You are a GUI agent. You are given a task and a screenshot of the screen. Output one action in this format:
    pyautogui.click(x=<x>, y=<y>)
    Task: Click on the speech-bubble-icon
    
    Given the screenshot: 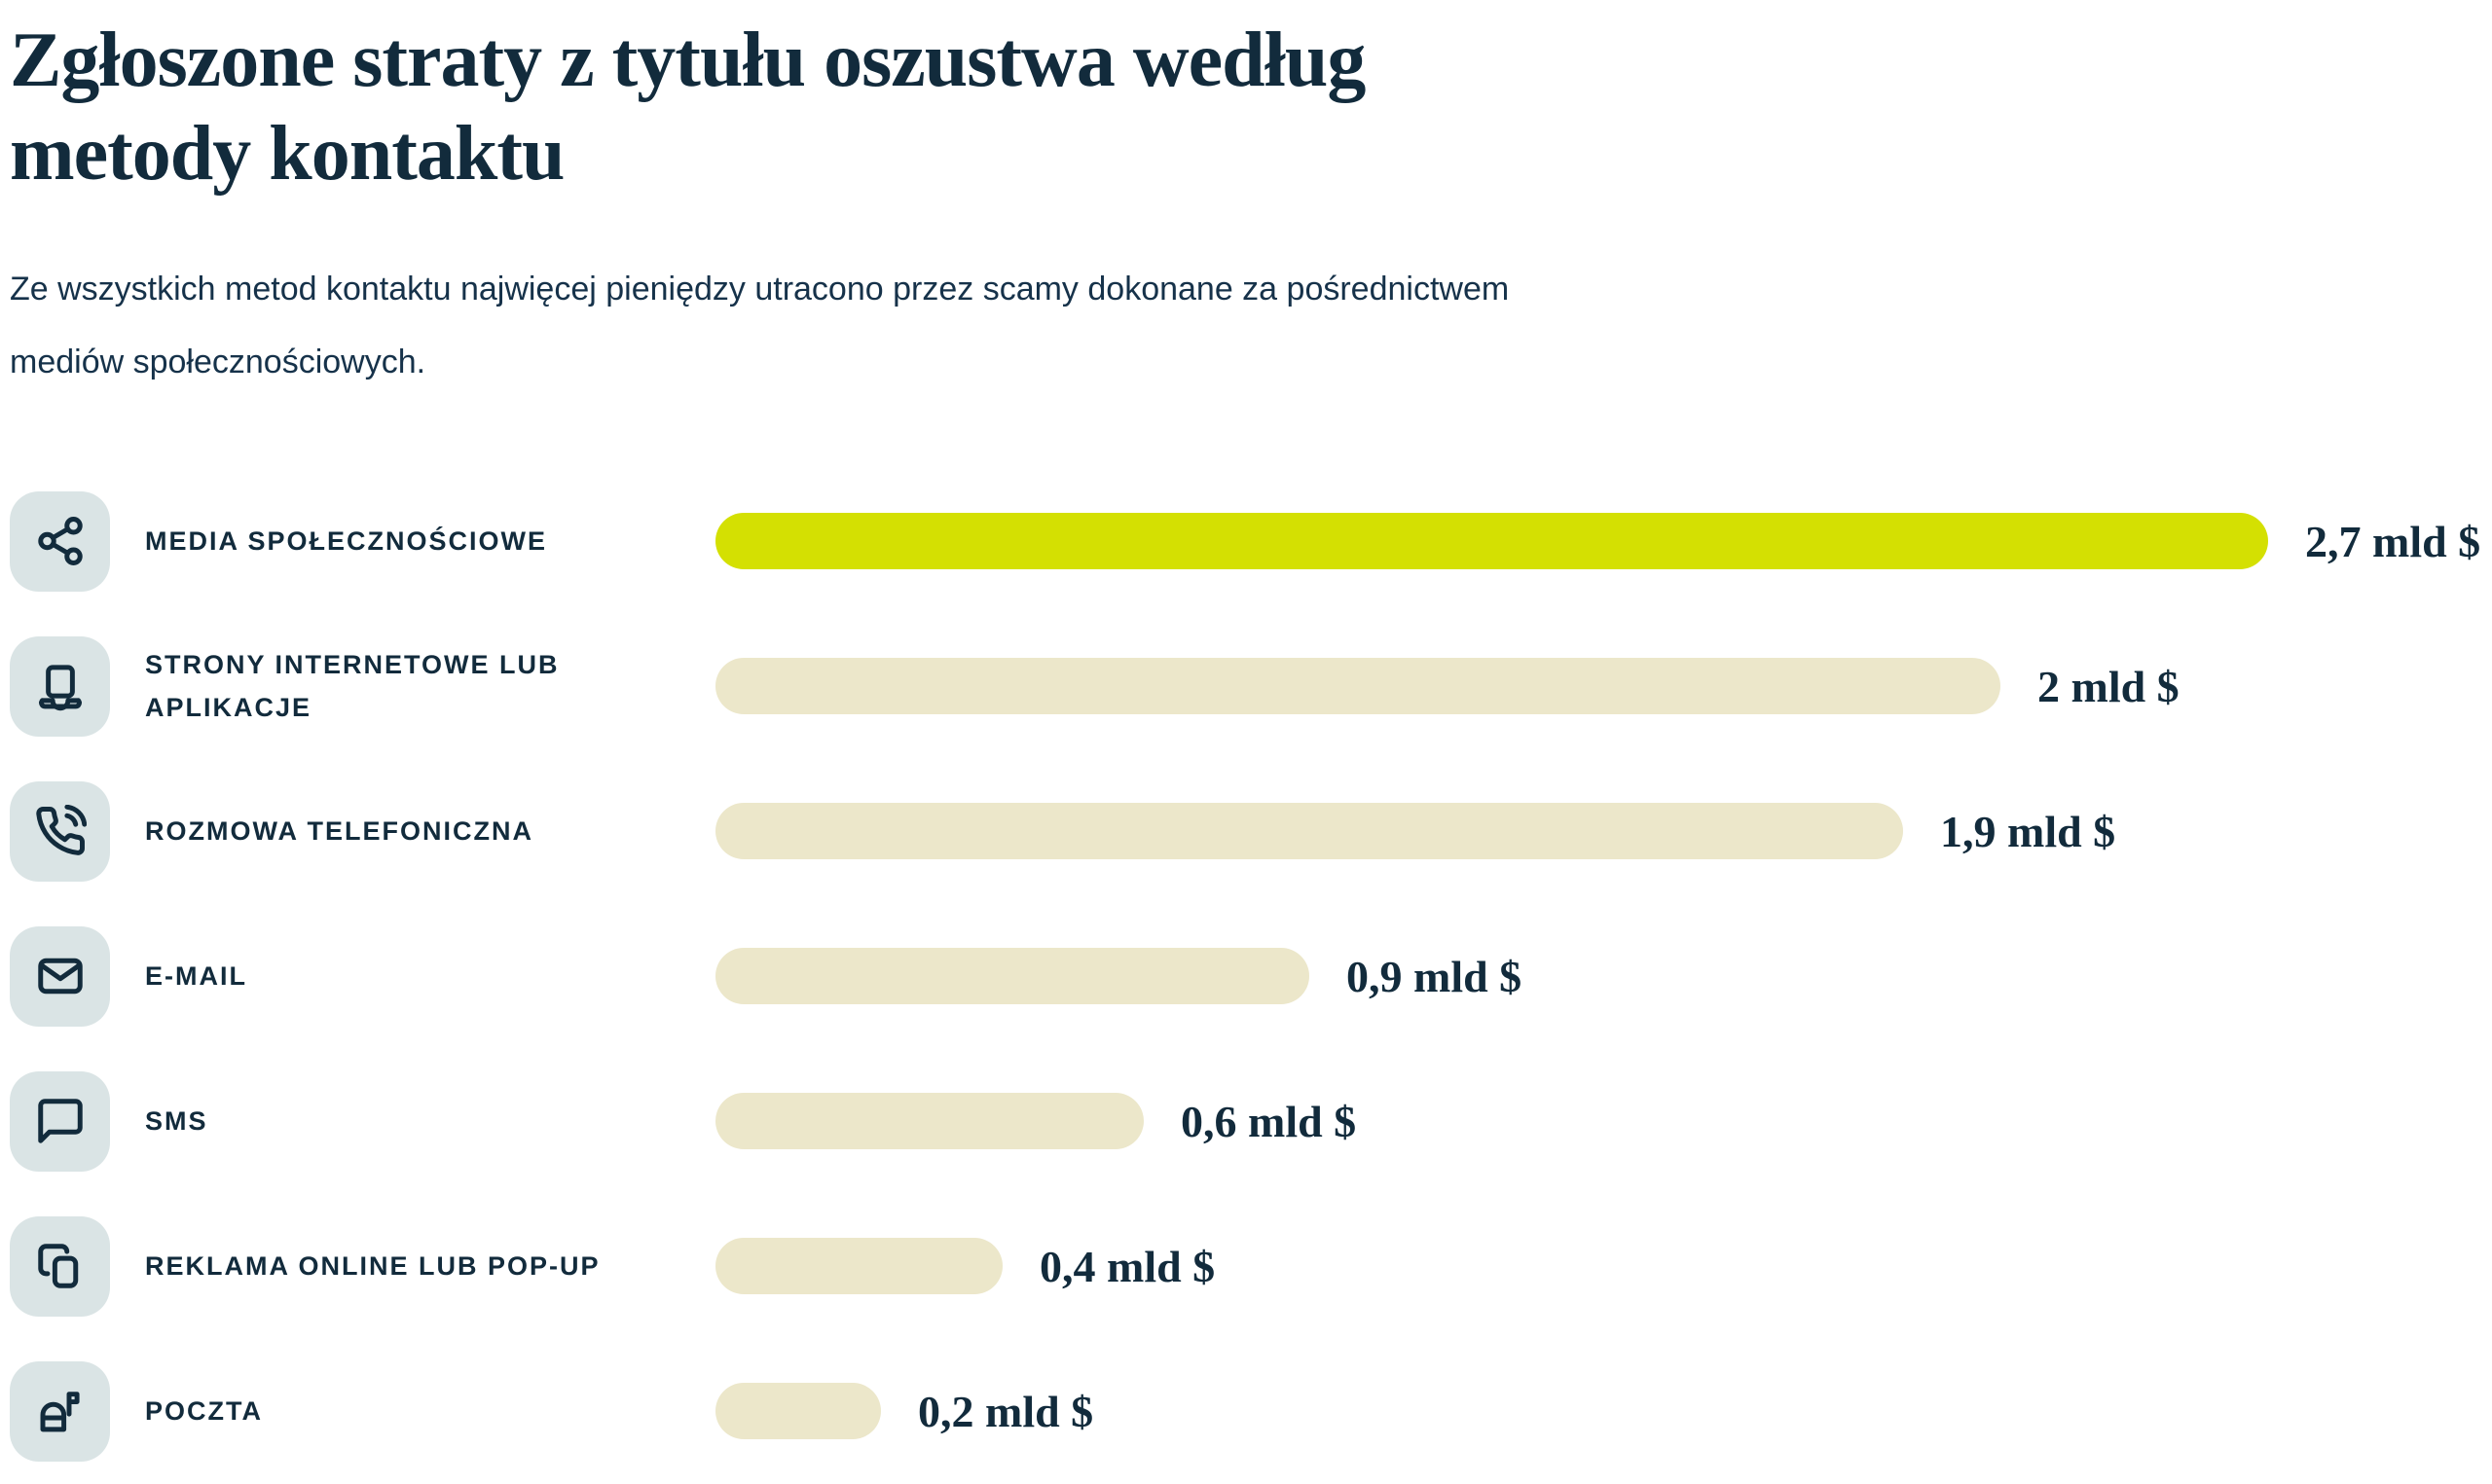 What is the action you would take?
    pyautogui.click(x=60, y=1121)
    